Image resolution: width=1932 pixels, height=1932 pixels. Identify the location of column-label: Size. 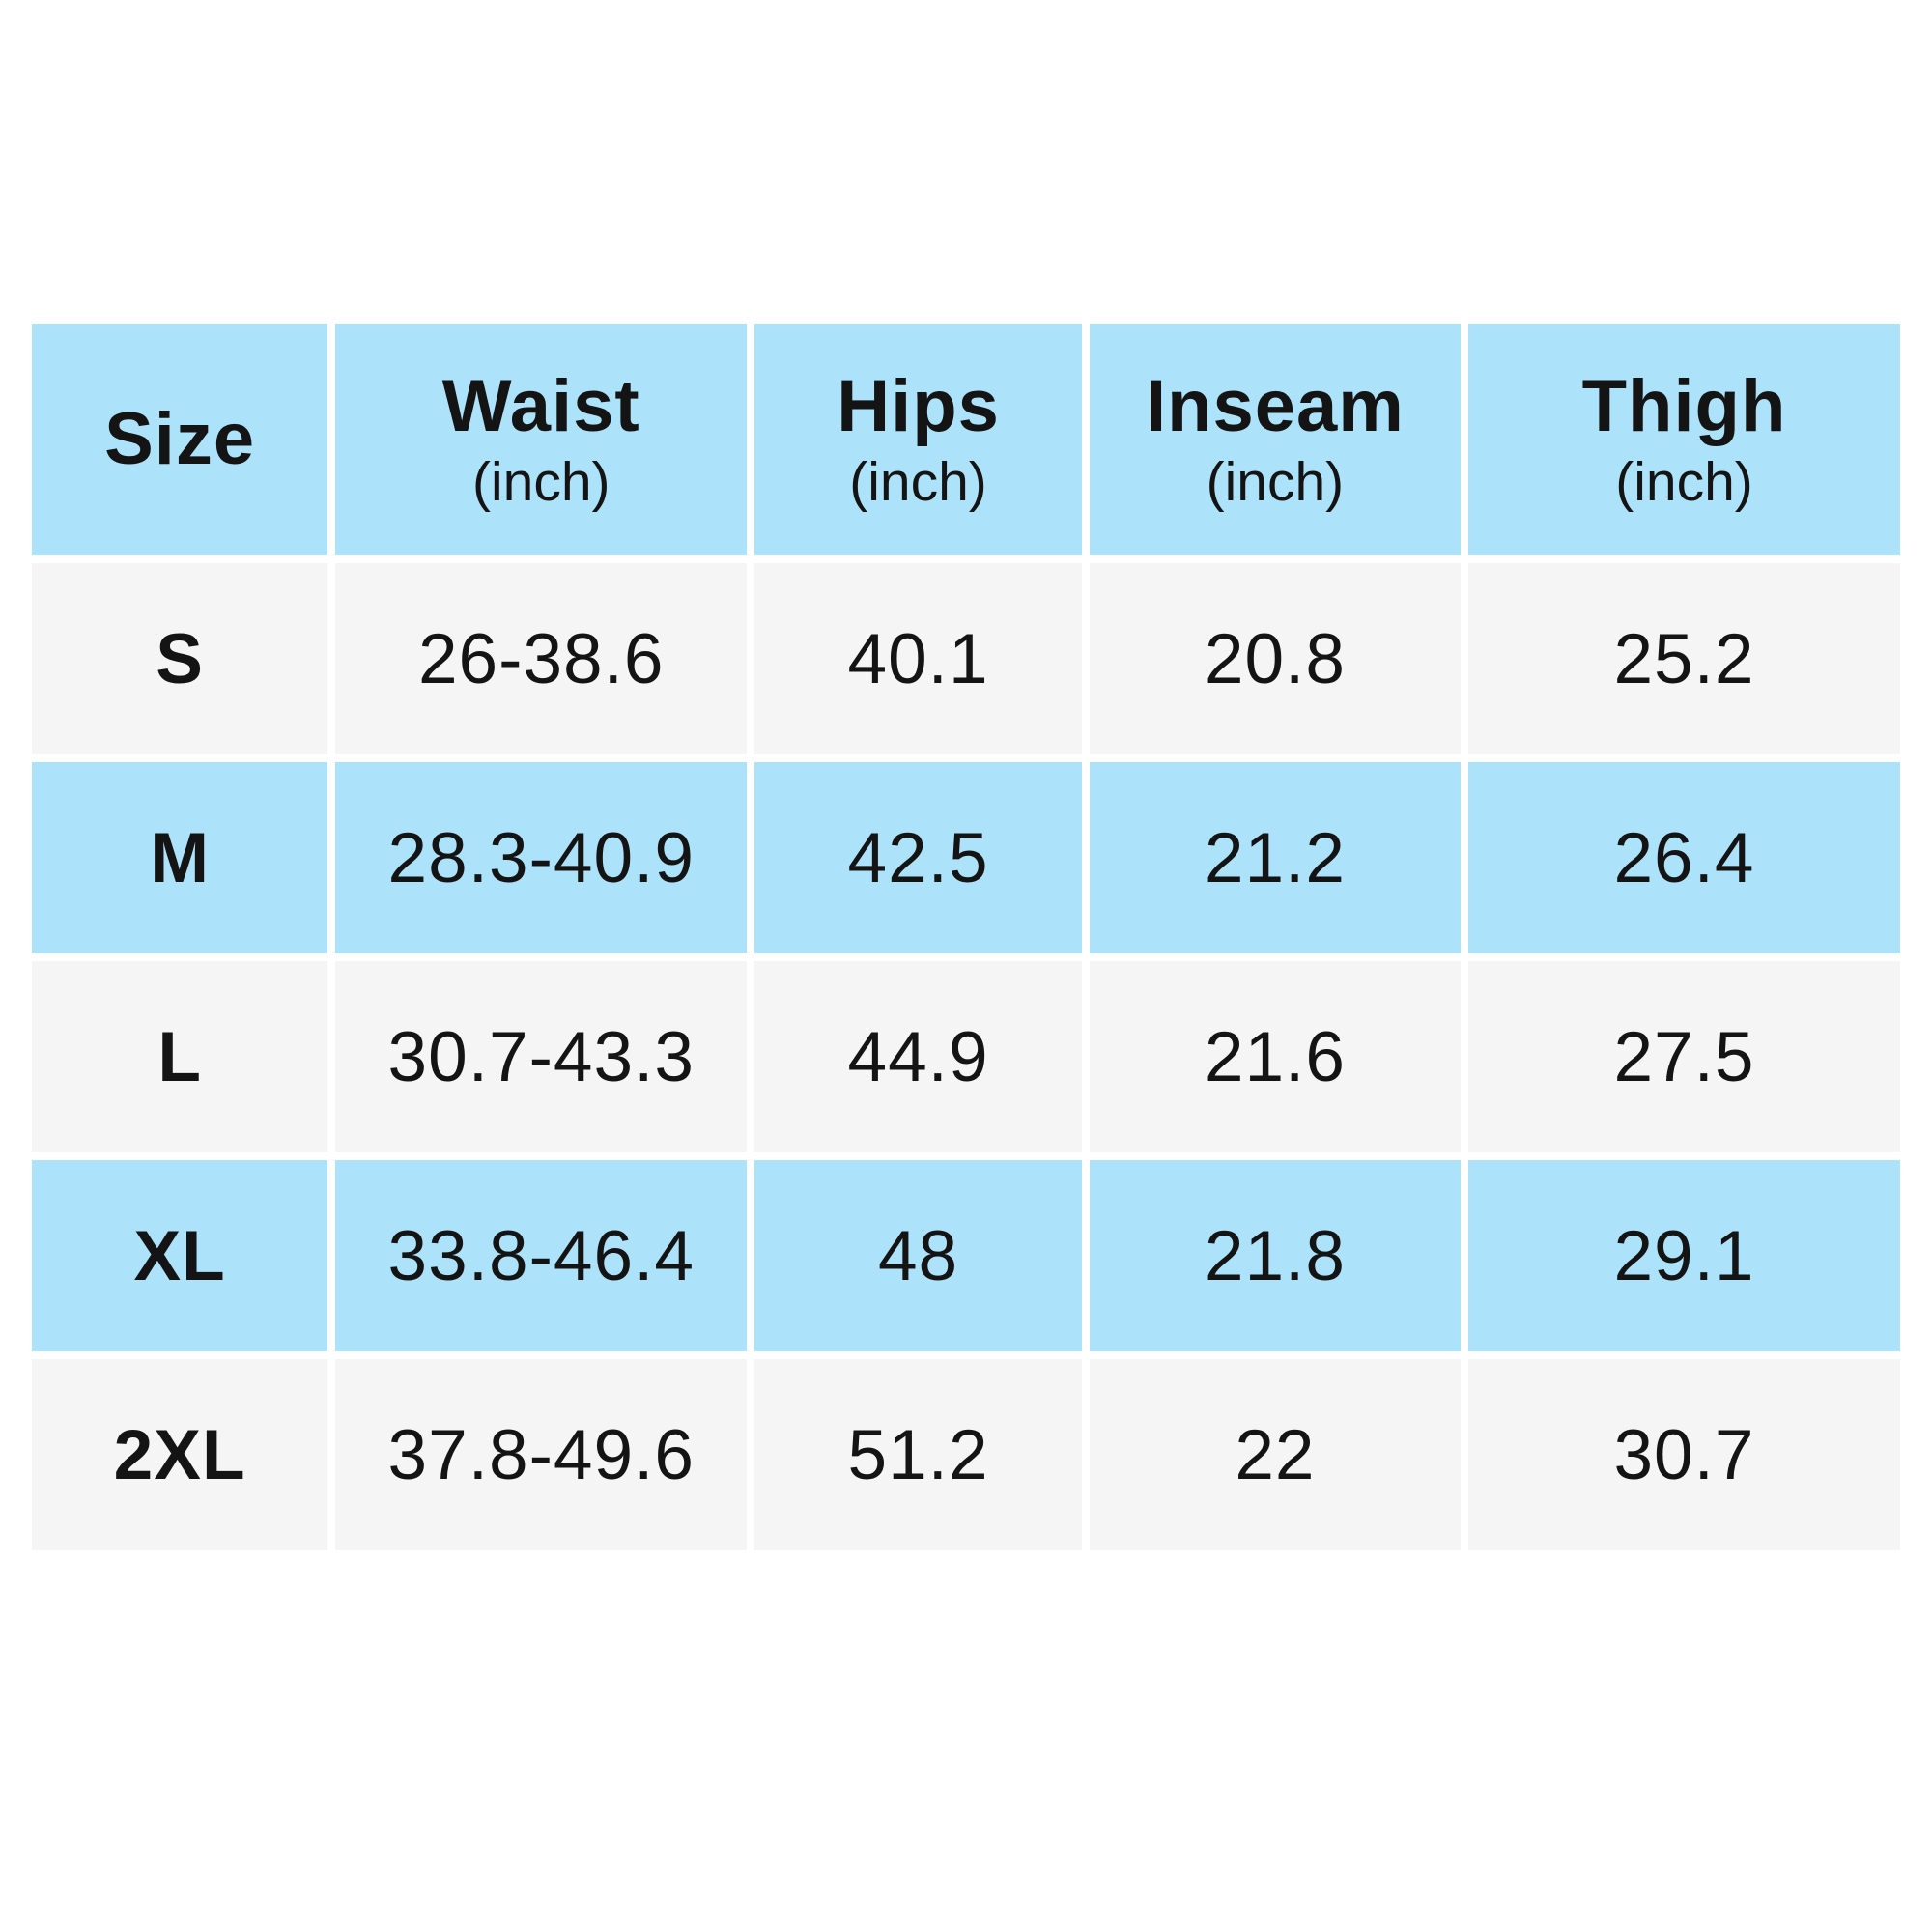
(180, 439).